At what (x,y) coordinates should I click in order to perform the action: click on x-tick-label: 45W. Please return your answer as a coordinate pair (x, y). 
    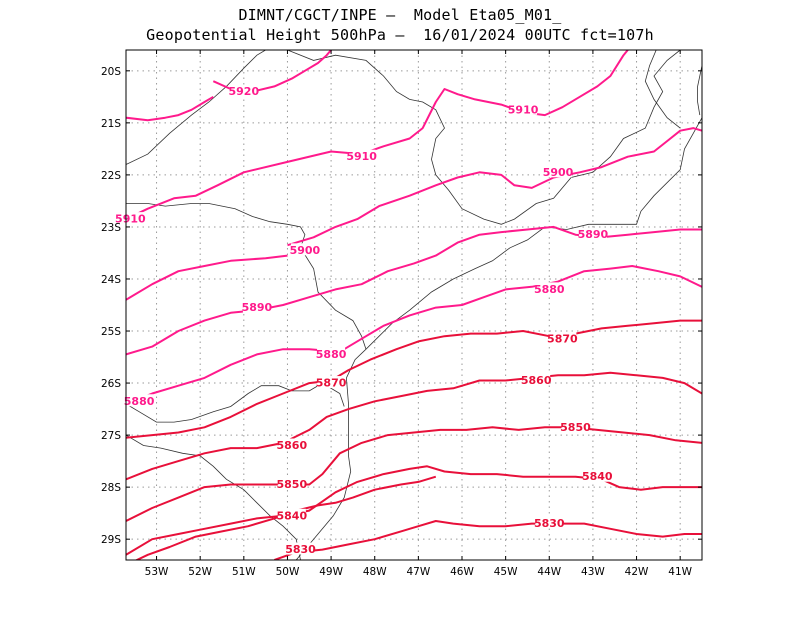
    Looking at the image, I should click on (506, 572).